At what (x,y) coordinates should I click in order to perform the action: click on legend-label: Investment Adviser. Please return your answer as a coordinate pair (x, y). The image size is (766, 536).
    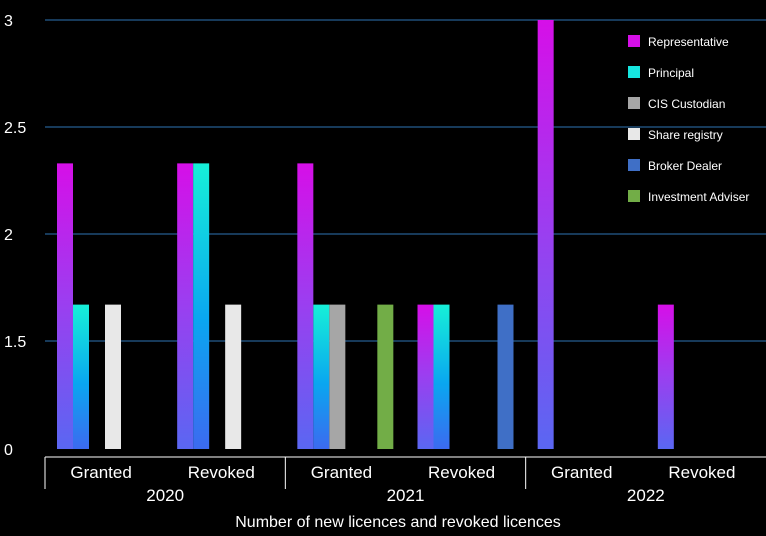
    Looking at the image, I should click on (698, 197).